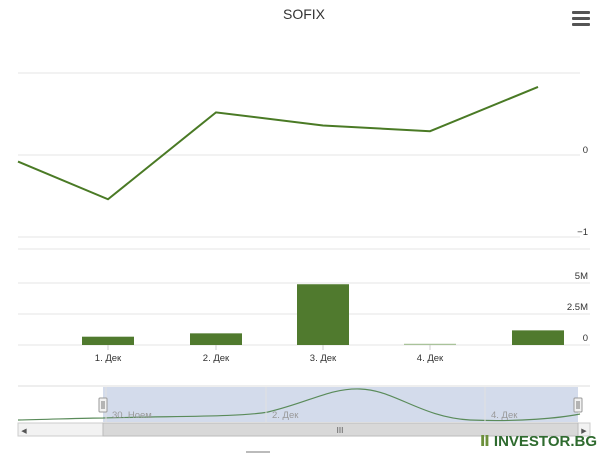  I want to click on brand-mark-icon: Ⅱ, so click(484, 441).